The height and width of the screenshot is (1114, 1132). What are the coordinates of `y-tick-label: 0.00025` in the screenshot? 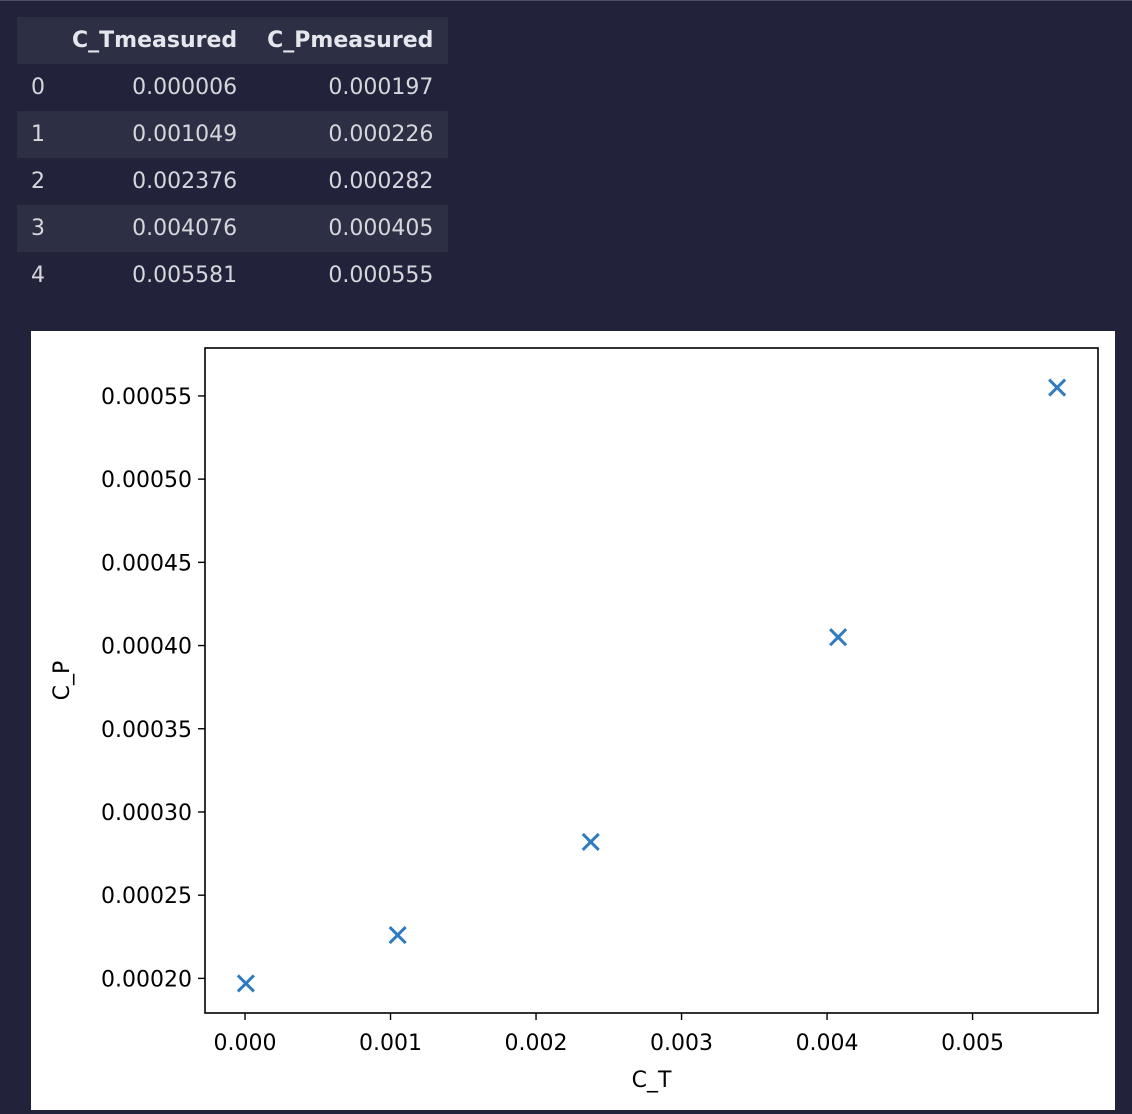 It's located at (146, 896).